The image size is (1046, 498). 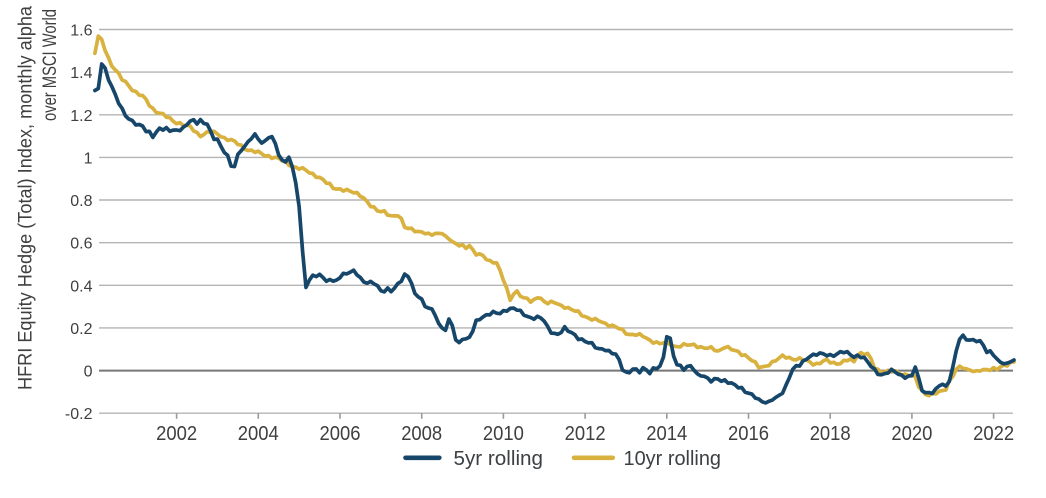 What do you see at coordinates (673, 459) in the screenshot?
I see `svg-text: 10yr rolling` at bounding box center [673, 459].